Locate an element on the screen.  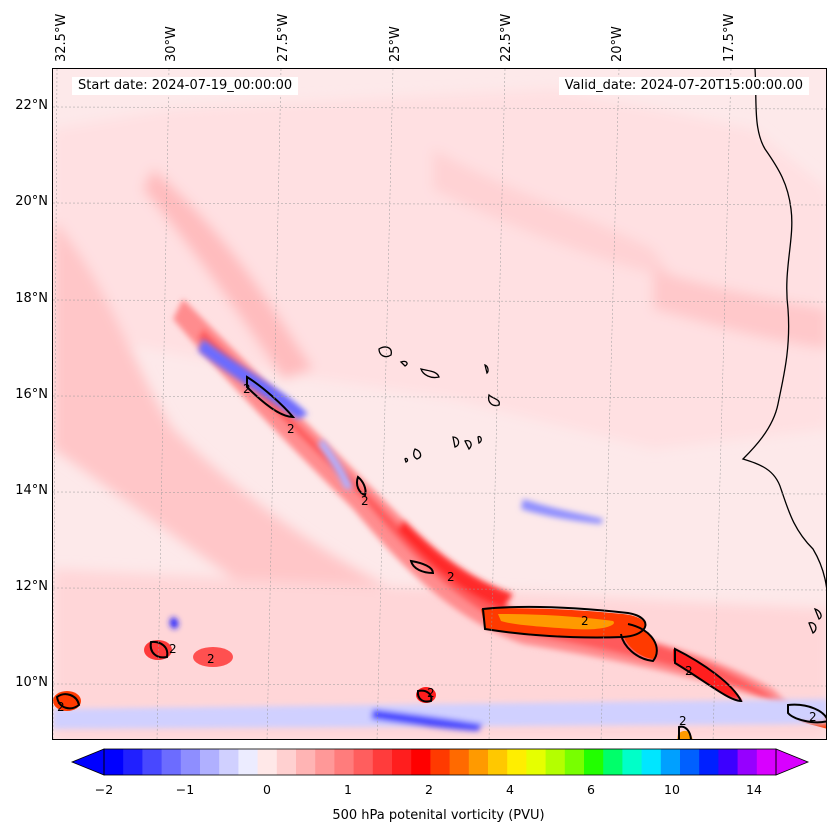
start-date-label: Start date: 2024-07-19_00:00:00 is located at coordinates (185, 86).